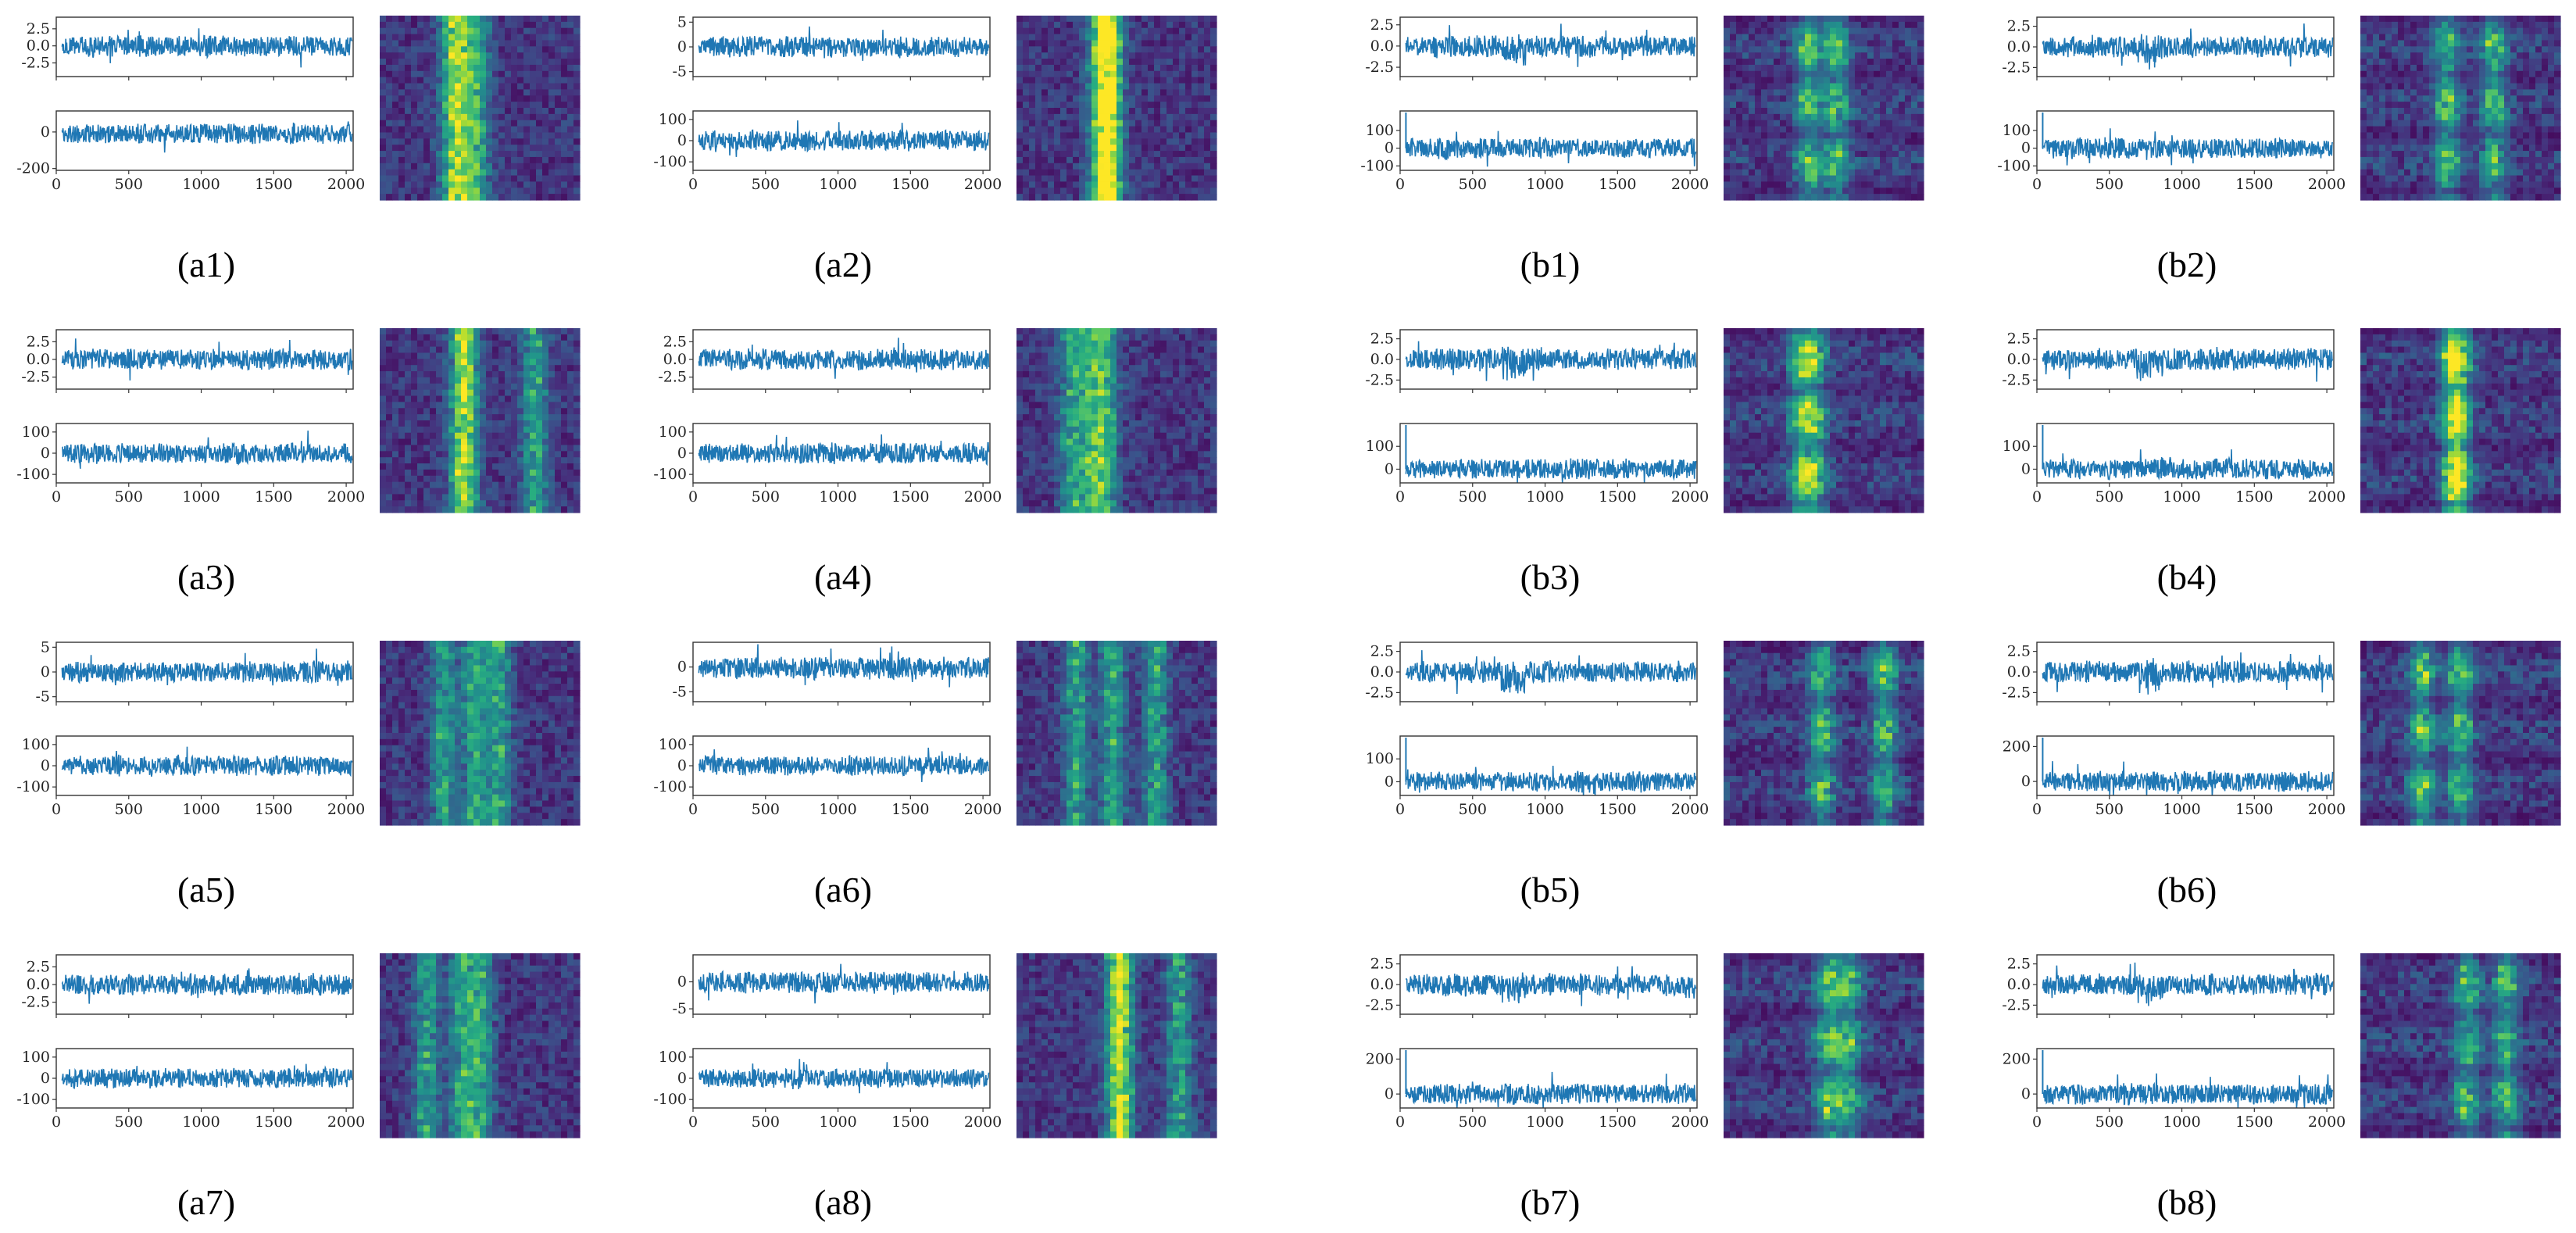  I want to click on y-tick-label: -100, so click(670, 161).